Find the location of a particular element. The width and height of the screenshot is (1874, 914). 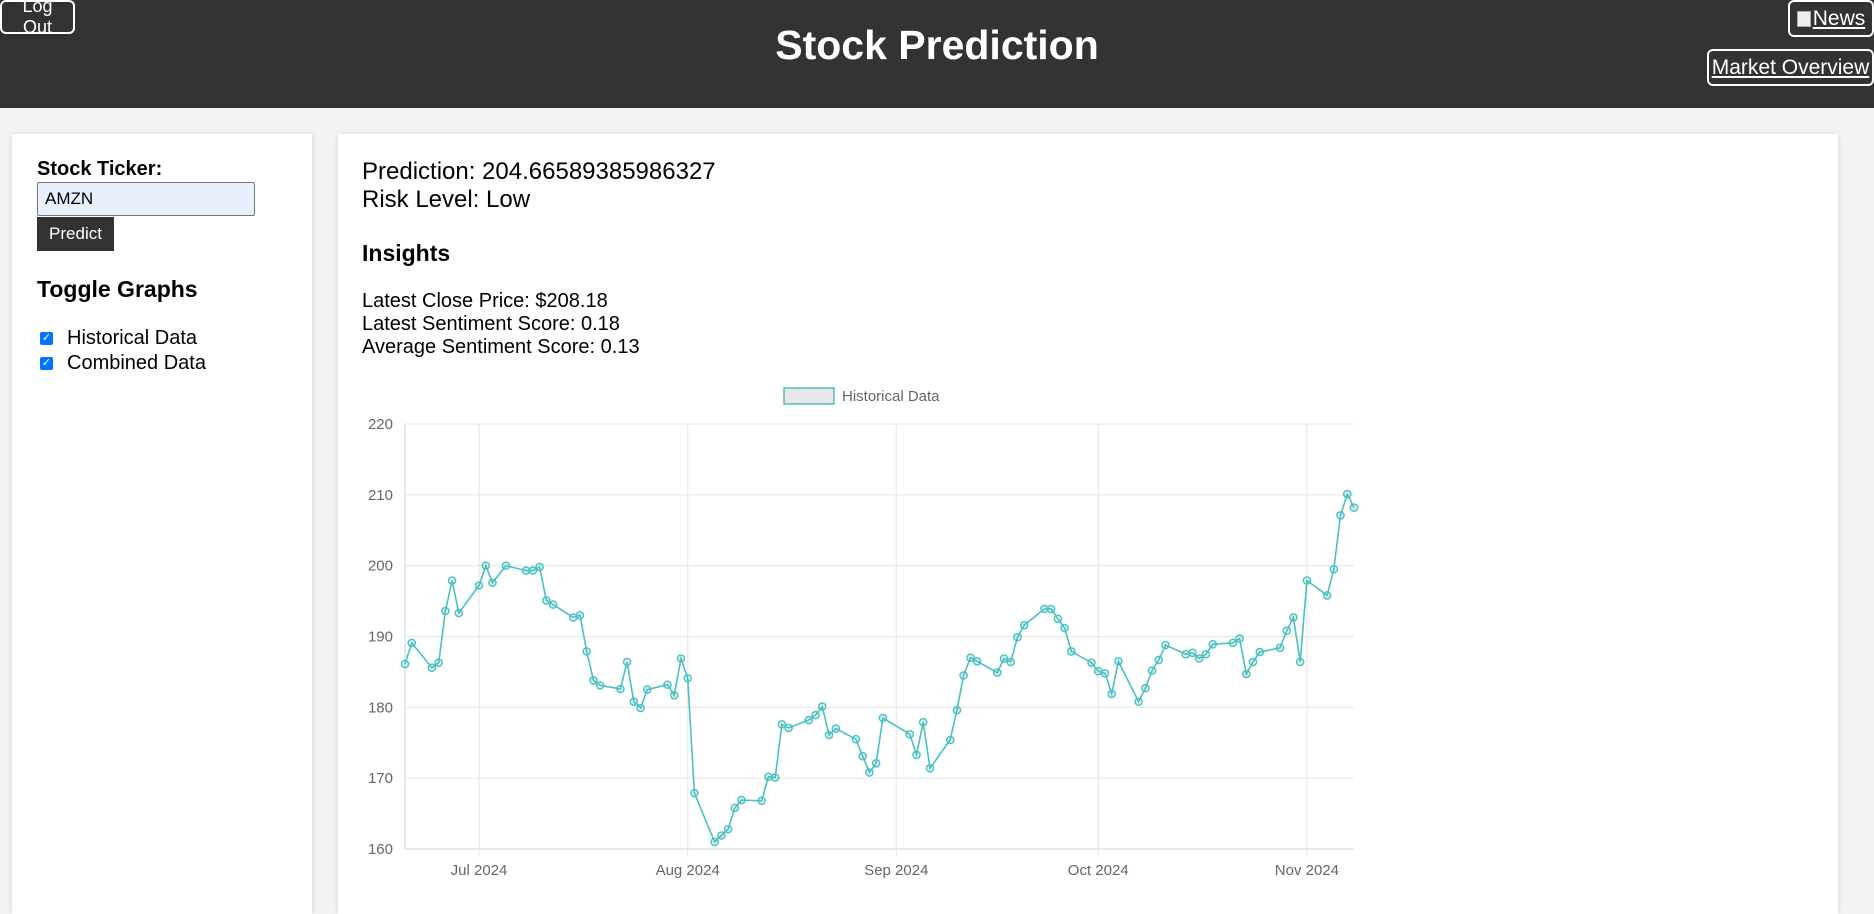

insight-latest-sentiment: Latest Sentiment Score: 0.18 is located at coordinates (491, 324).